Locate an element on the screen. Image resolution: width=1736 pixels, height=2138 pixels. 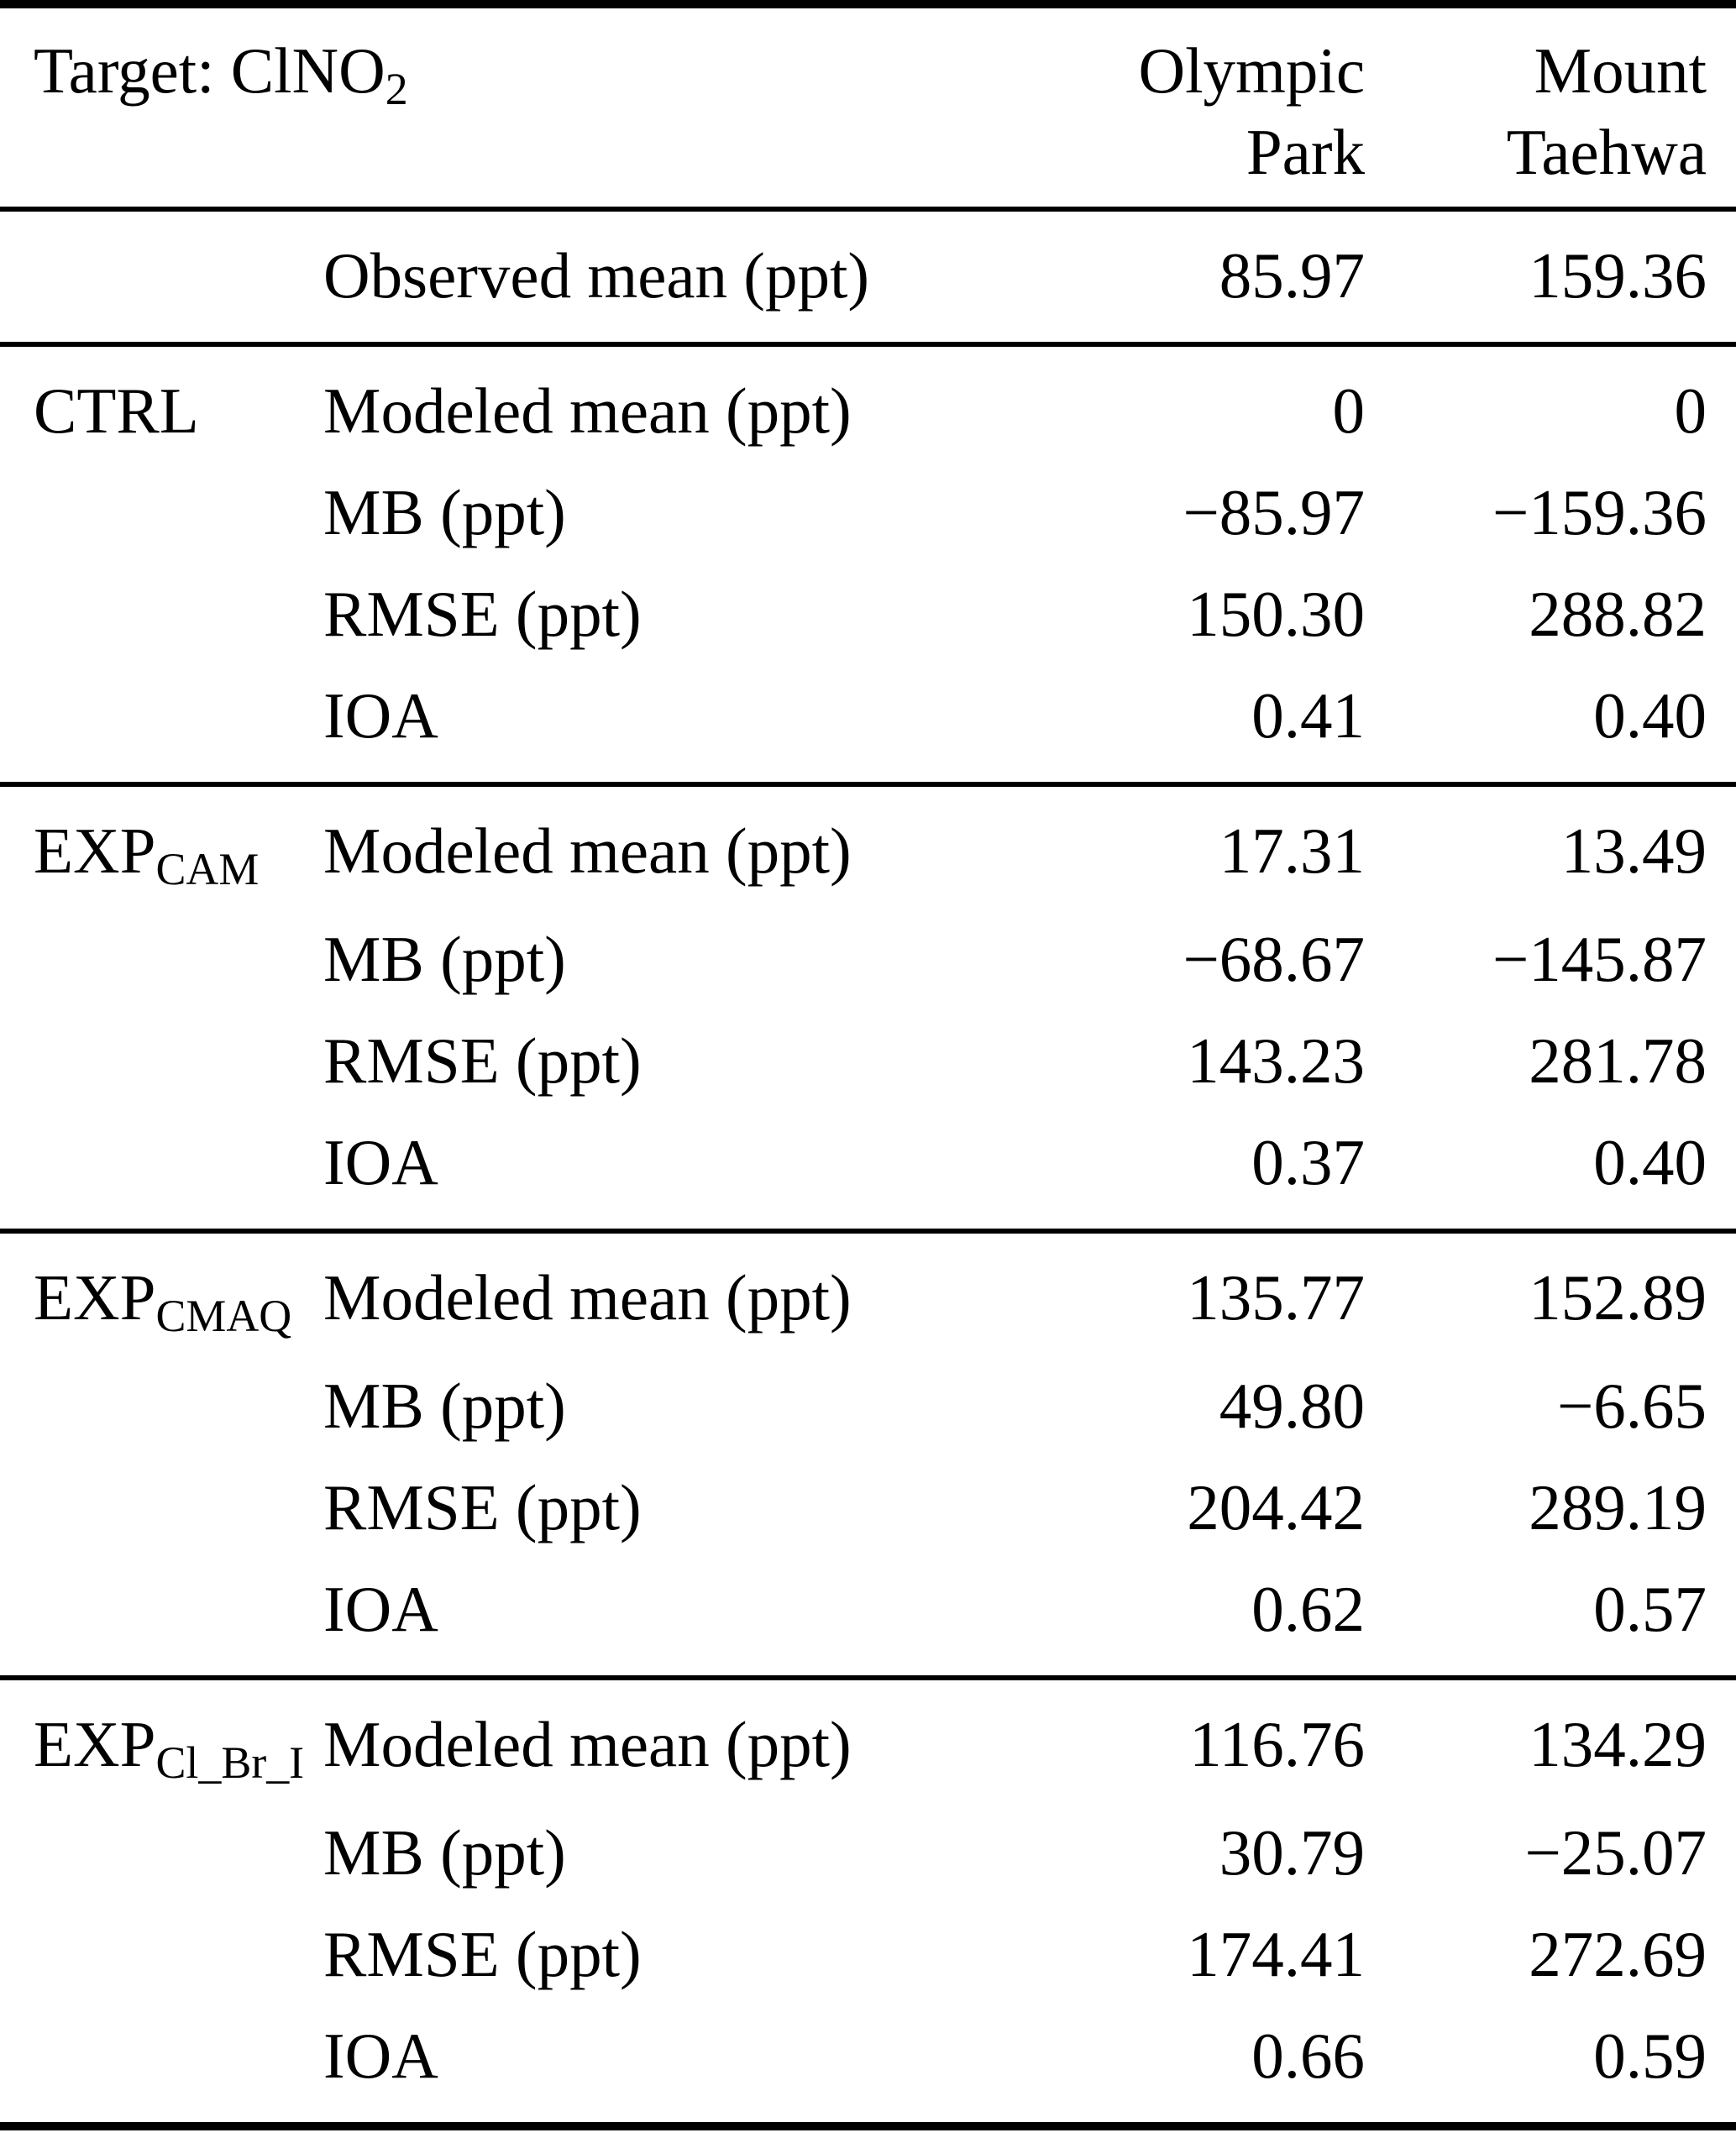
value-olympic-park: 30.79 is located at coordinates (1292, 1852).